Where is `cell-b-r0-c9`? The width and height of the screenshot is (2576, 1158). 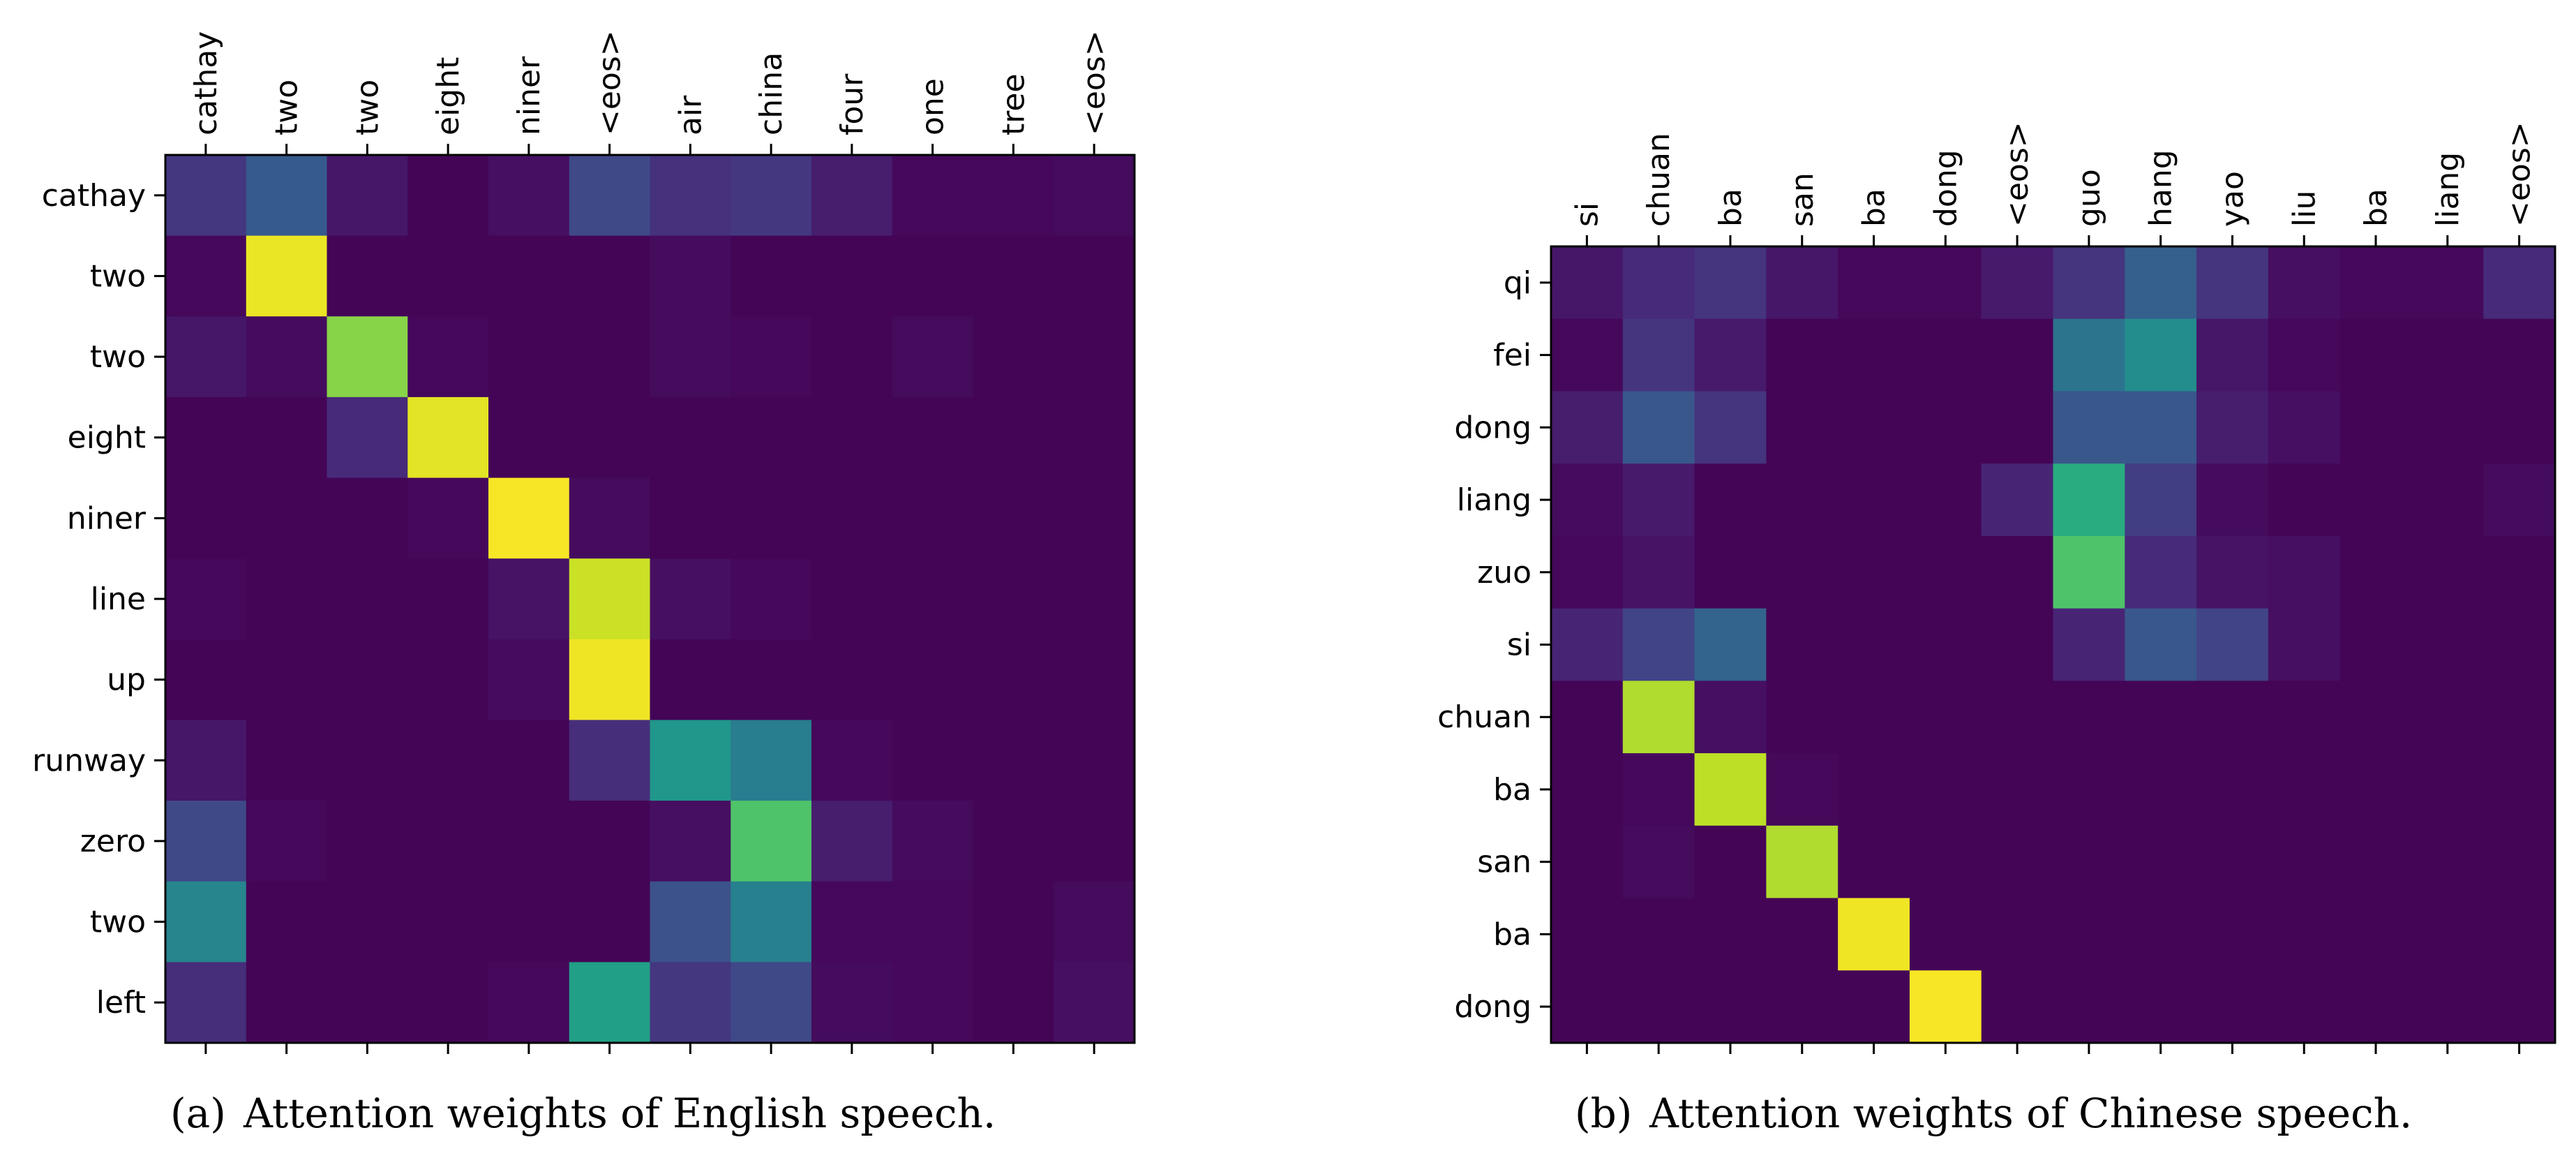 cell-b-r0-c9 is located at coordinates (2232, 283).